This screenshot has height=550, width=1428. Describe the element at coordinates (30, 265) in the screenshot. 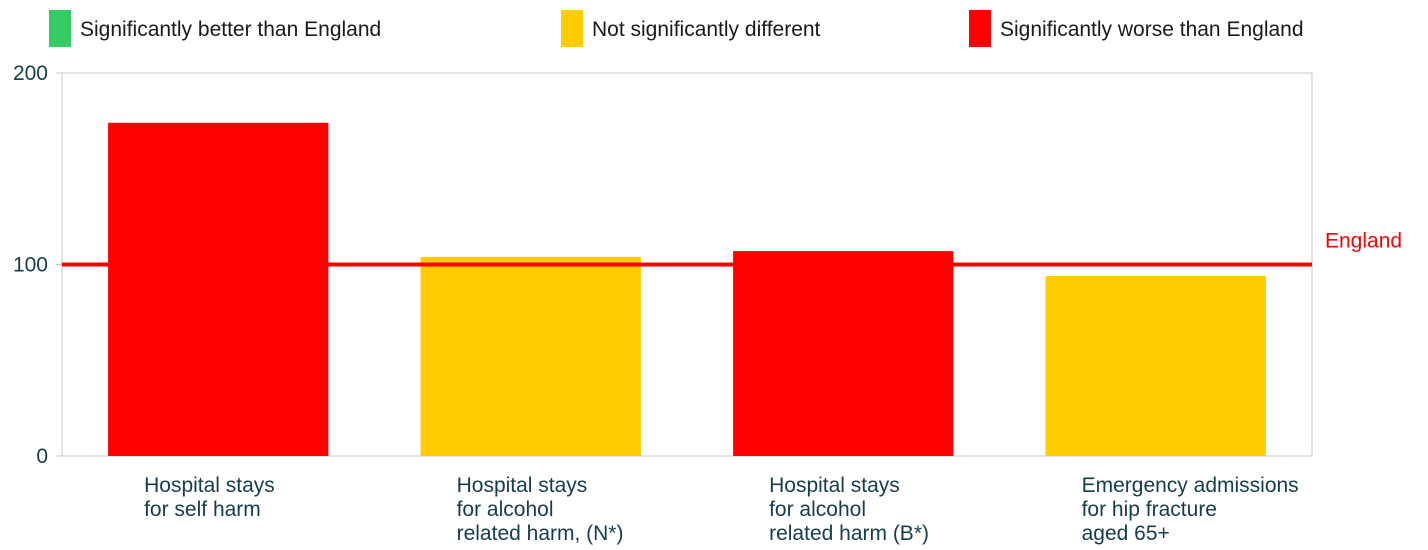

I see `y-tick-label: 100` at that location.